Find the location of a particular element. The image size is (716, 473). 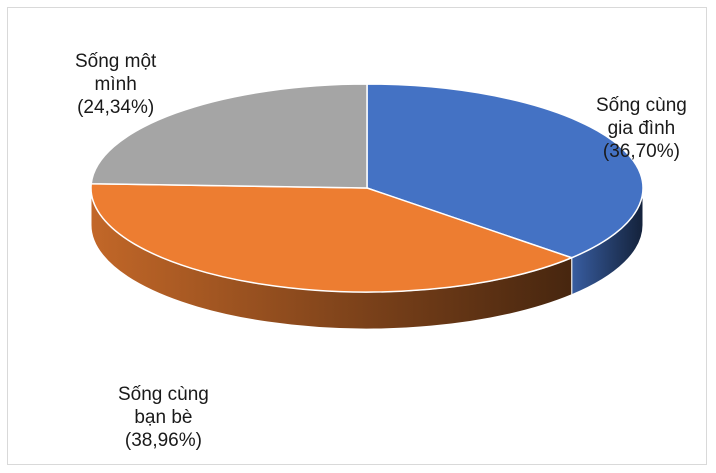

slice-label-family: Sống cùng gia đình (36,70%) is located at coordinates (641, 128).